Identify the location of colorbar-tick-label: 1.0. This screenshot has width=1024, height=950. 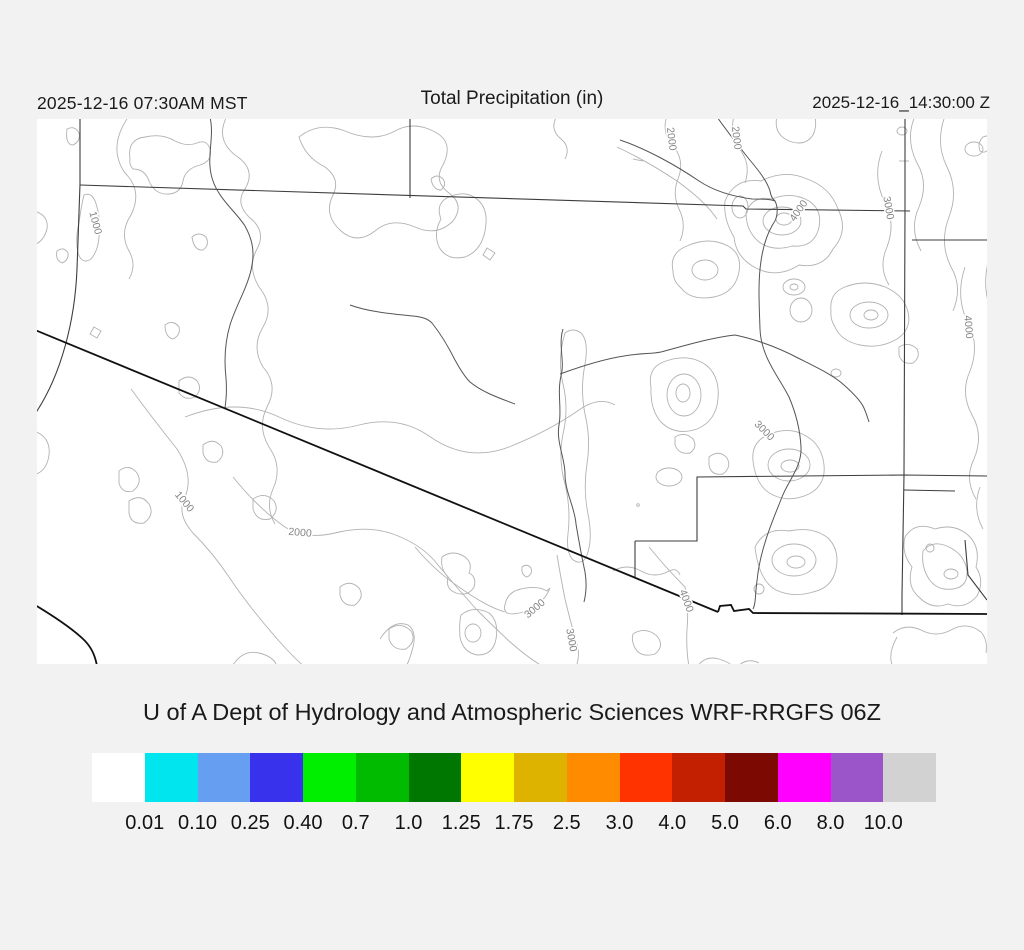
(408, 823).